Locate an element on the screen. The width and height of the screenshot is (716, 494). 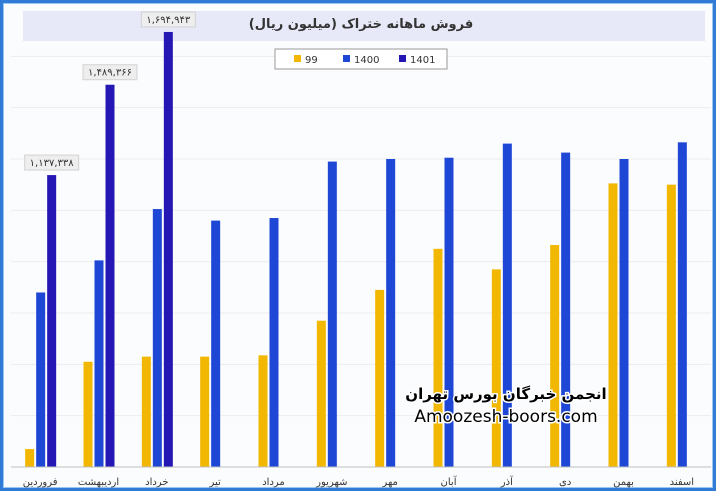
legend-box is located at coordinates (361, 59).